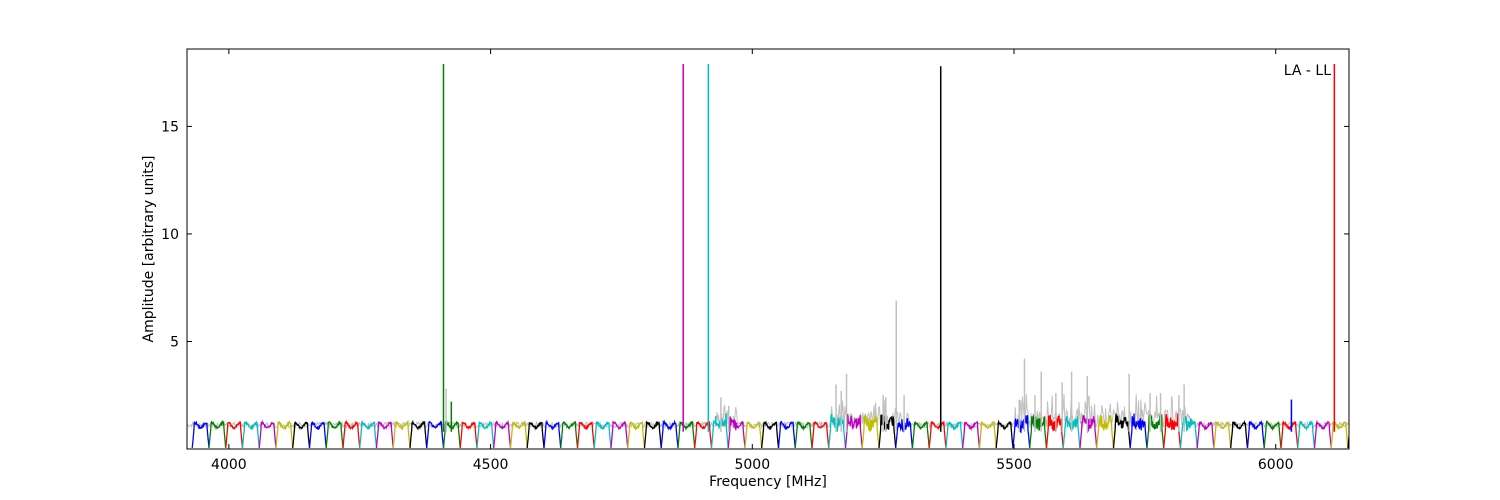  Describe the element at coordinates (752, 465) in the screenshot. I see `x-tick-label: 5000` at that location.